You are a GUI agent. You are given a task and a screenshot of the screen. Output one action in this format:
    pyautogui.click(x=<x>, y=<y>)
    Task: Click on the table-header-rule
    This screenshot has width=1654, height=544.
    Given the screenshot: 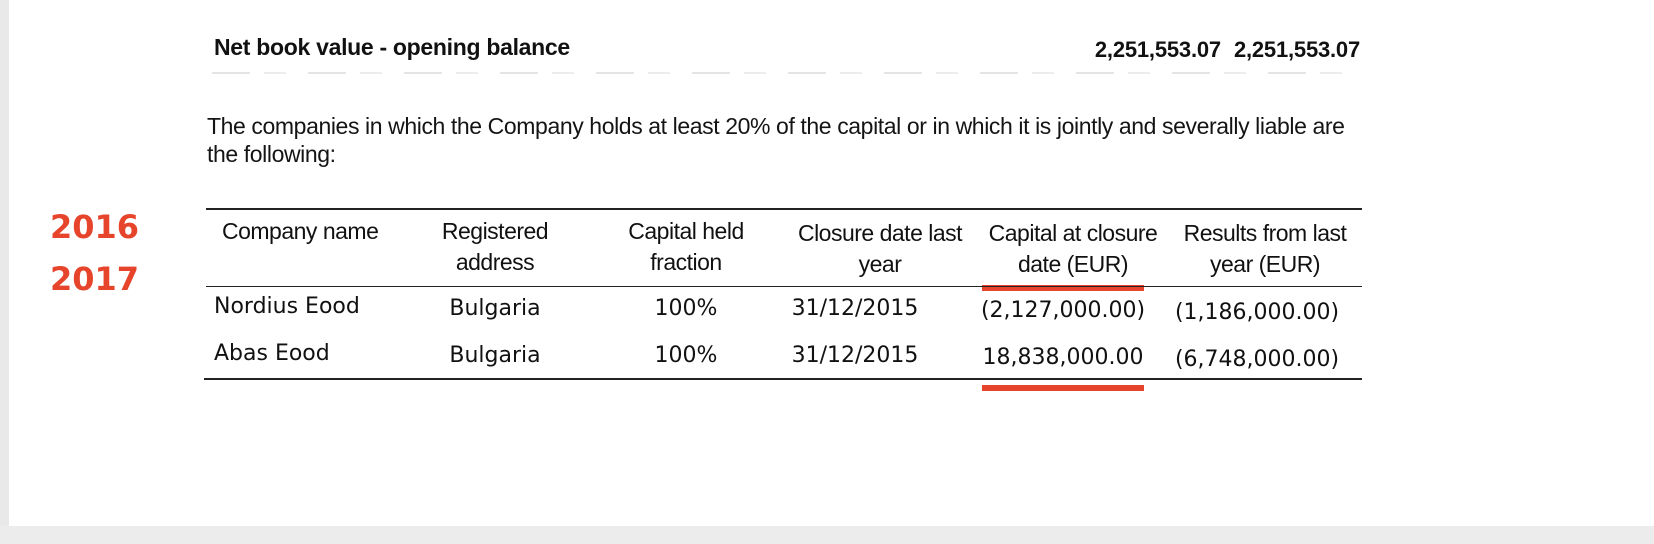 What is the action you would take?
    pyautogui.click(x=784, y=286)
    